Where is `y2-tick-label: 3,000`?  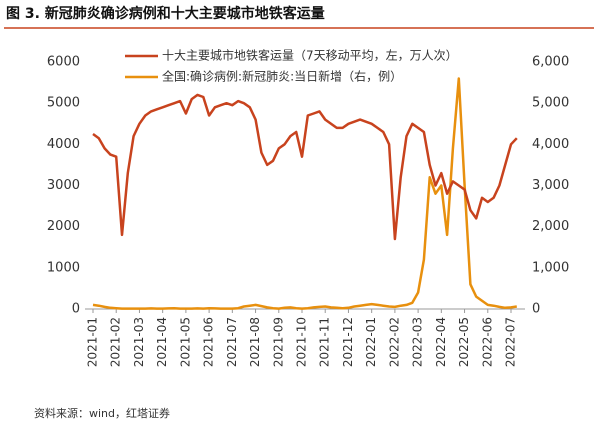 y2-tick-label: 3,000 is located at coordinates (550, 185).